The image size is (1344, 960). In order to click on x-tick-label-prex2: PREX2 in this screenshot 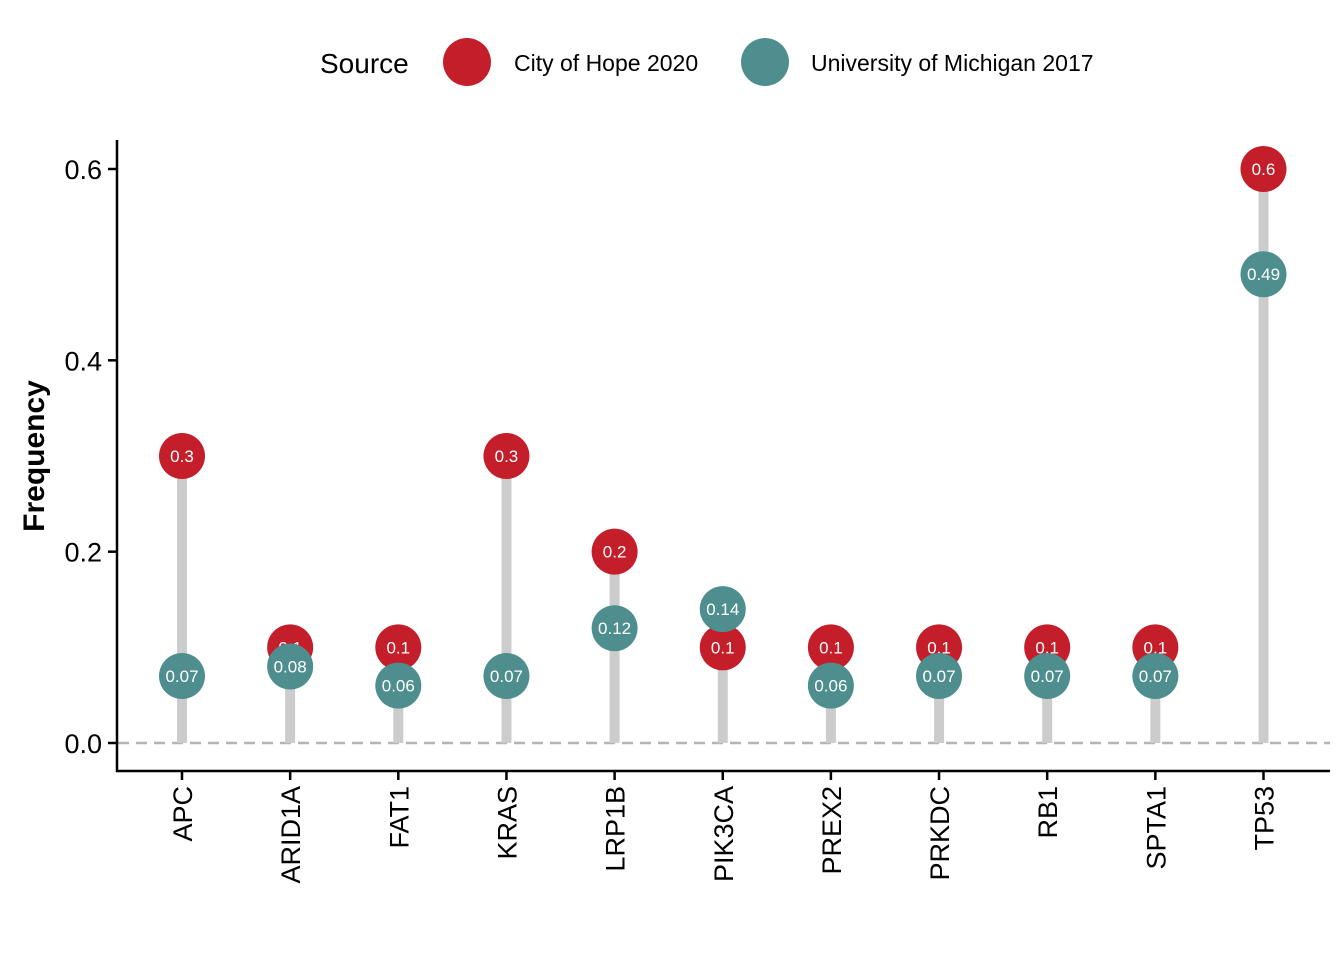, I will do `click(832, 830)`.